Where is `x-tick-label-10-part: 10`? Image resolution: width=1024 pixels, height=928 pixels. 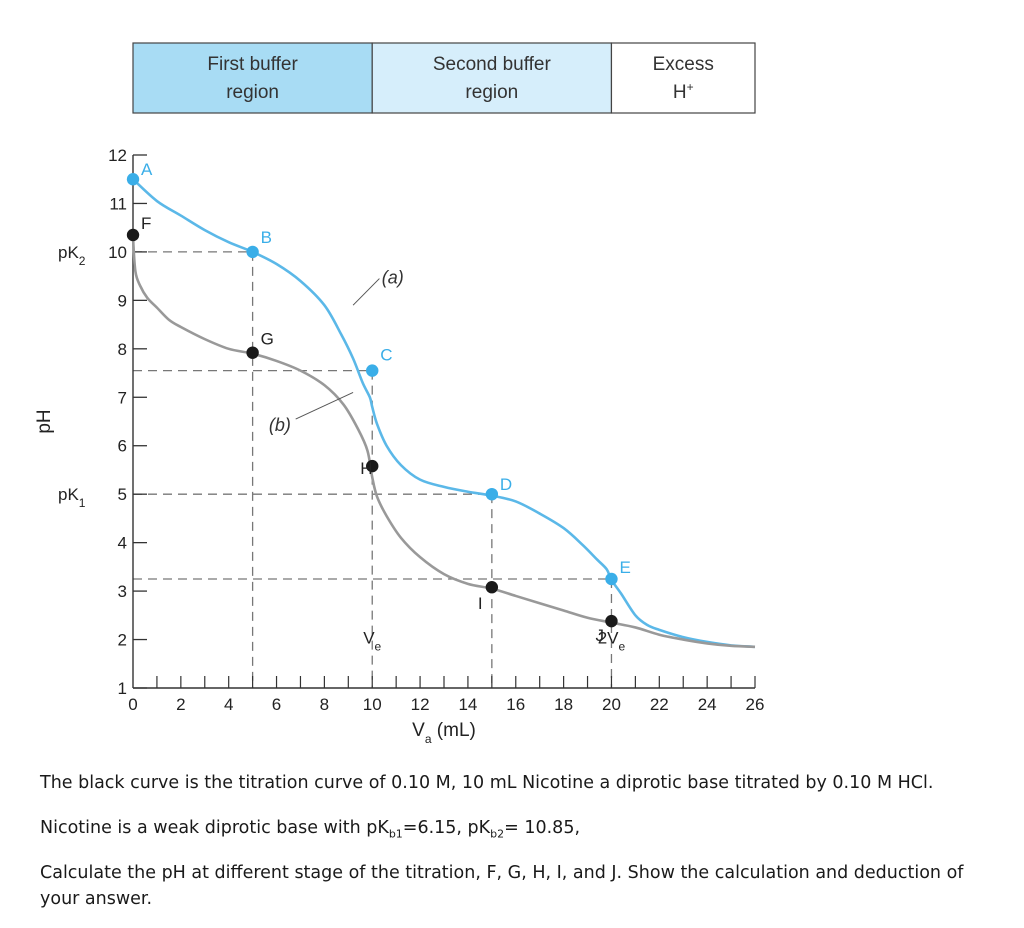 x-tick-label-10-part: 10 is located at coordinates (372, 704).